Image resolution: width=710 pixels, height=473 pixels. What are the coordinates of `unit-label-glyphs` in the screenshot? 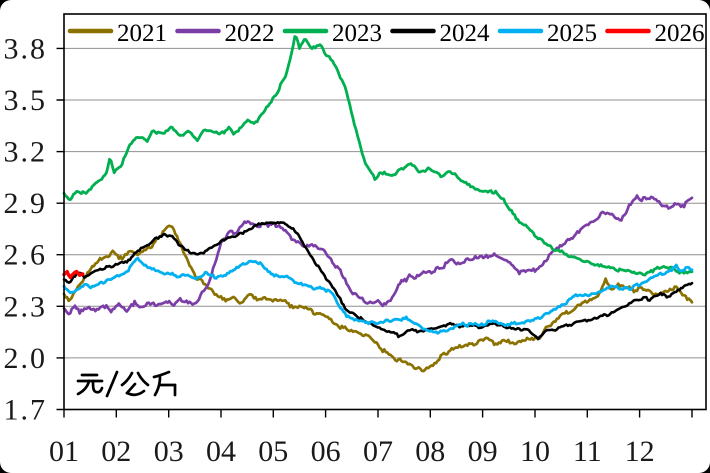 It's located at (126, 384).